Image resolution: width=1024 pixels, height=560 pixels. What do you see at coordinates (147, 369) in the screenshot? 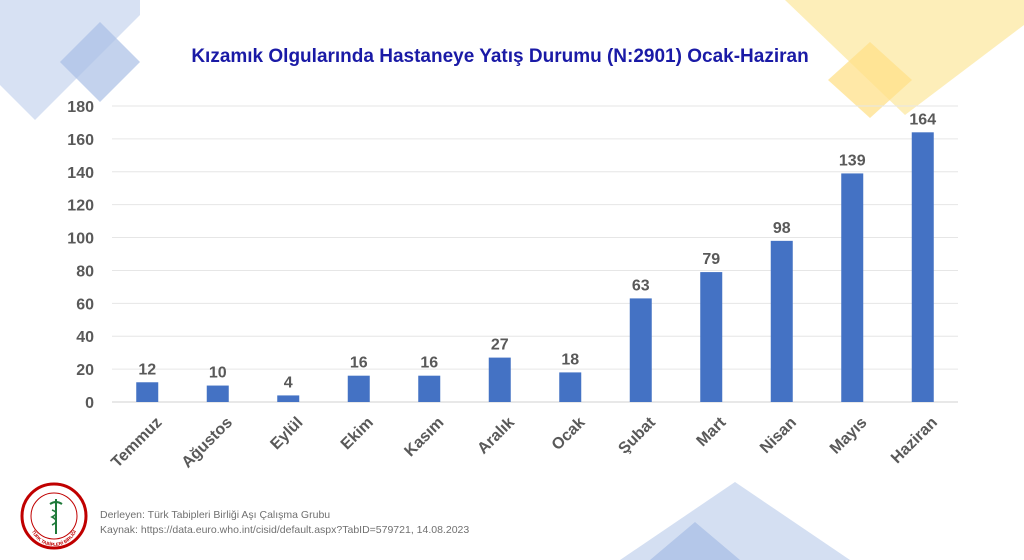
I see `data-label: 12` at bounding box center [147, 369].